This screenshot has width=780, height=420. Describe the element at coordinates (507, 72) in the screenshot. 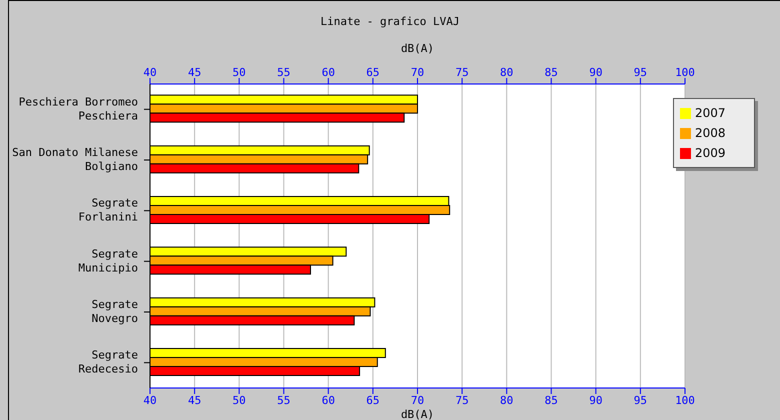

I see `x-tick-label: 80` at that location.